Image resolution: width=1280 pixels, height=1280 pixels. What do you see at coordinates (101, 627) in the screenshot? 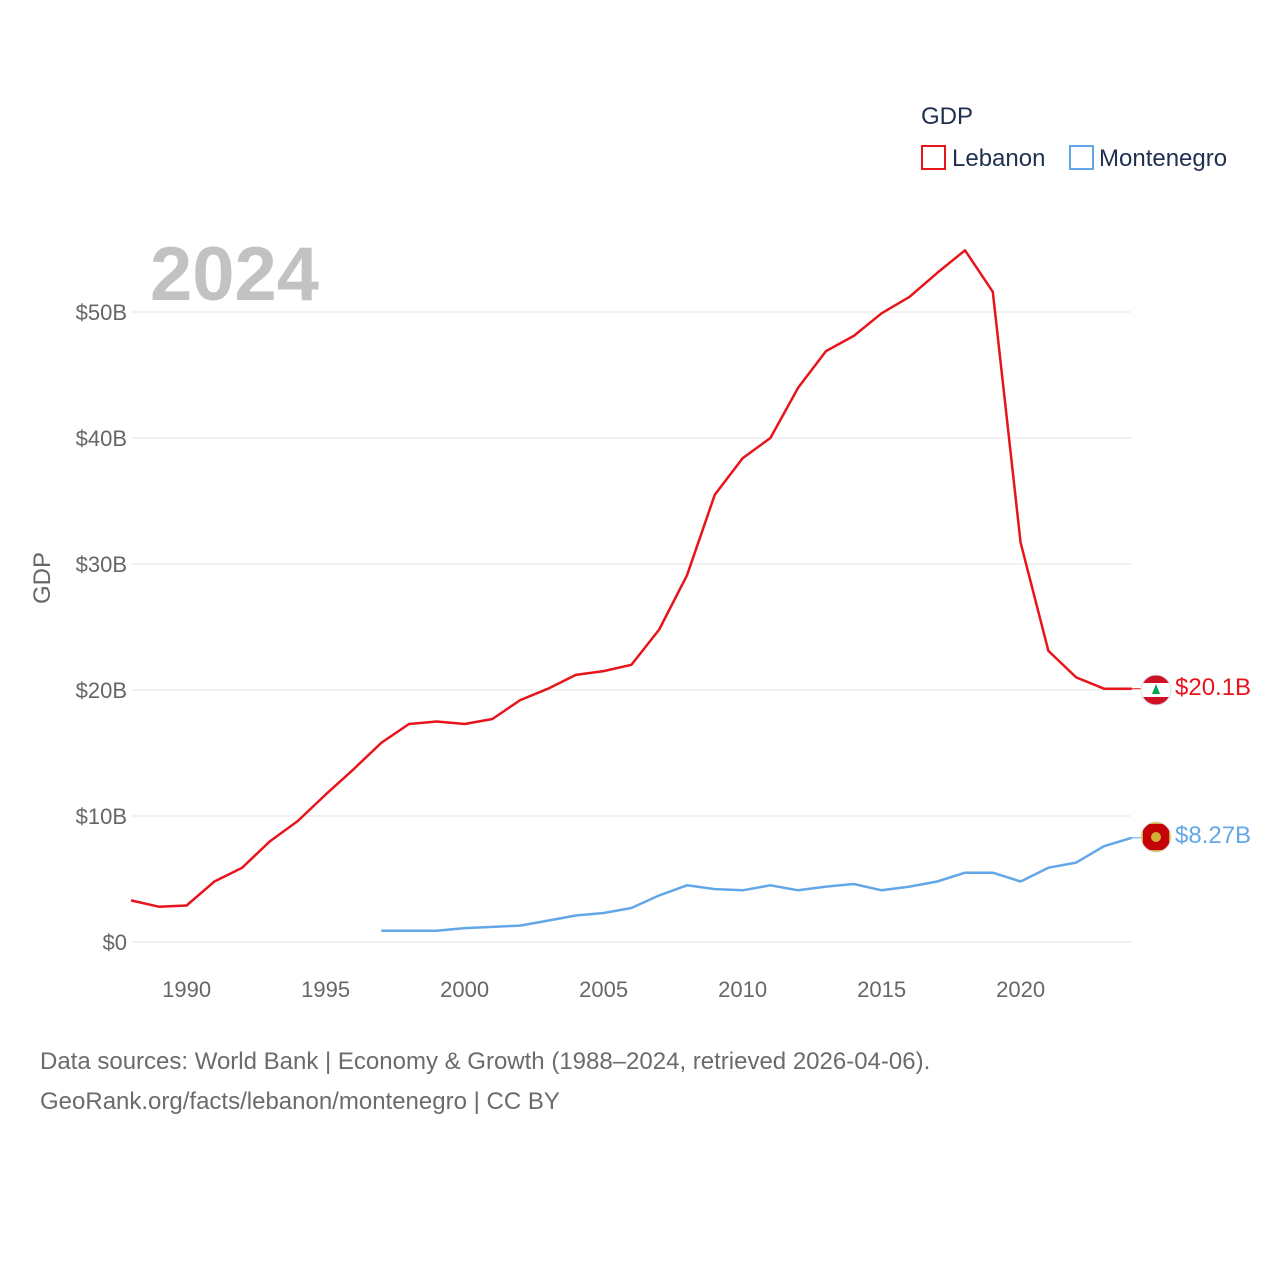
I see `y-axis: $0 $10B $20B $30B $40B $50B` at bounding box center [101, 627].